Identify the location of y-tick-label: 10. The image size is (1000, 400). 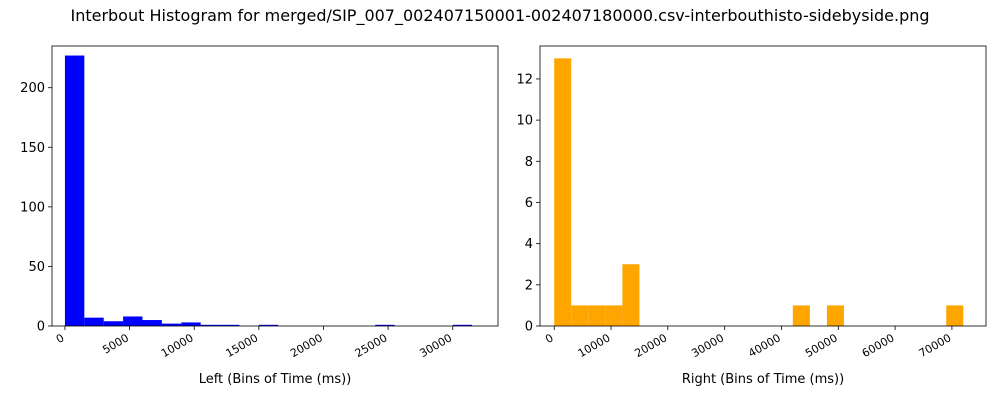
(524, 121).